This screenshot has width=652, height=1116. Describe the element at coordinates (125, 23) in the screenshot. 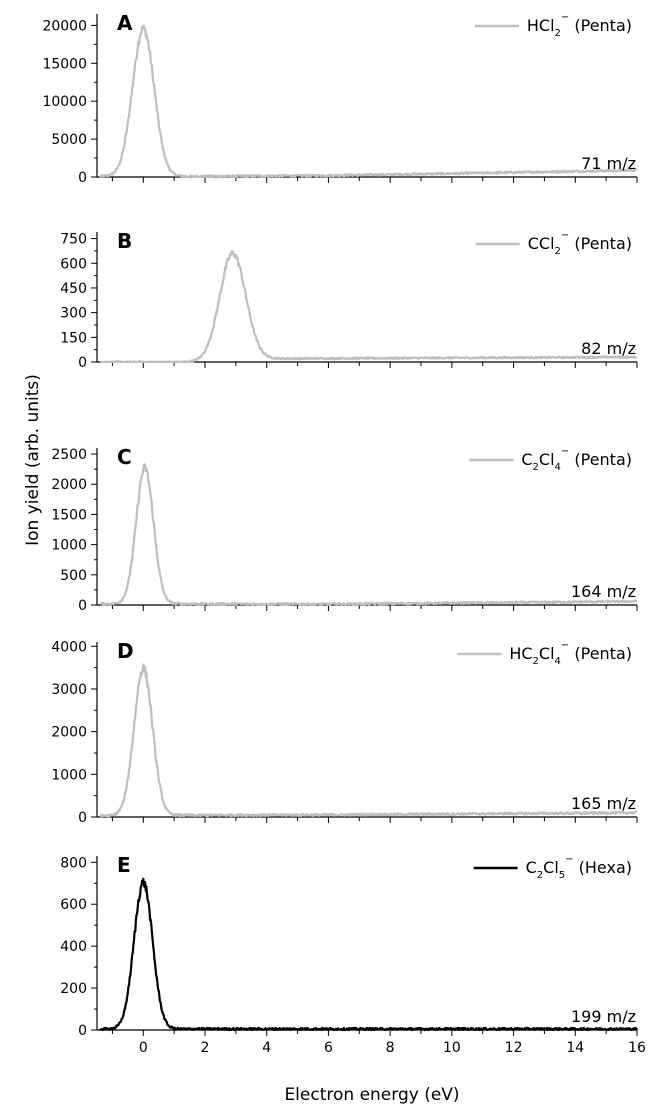

I see `panel-letter: A` at that location.